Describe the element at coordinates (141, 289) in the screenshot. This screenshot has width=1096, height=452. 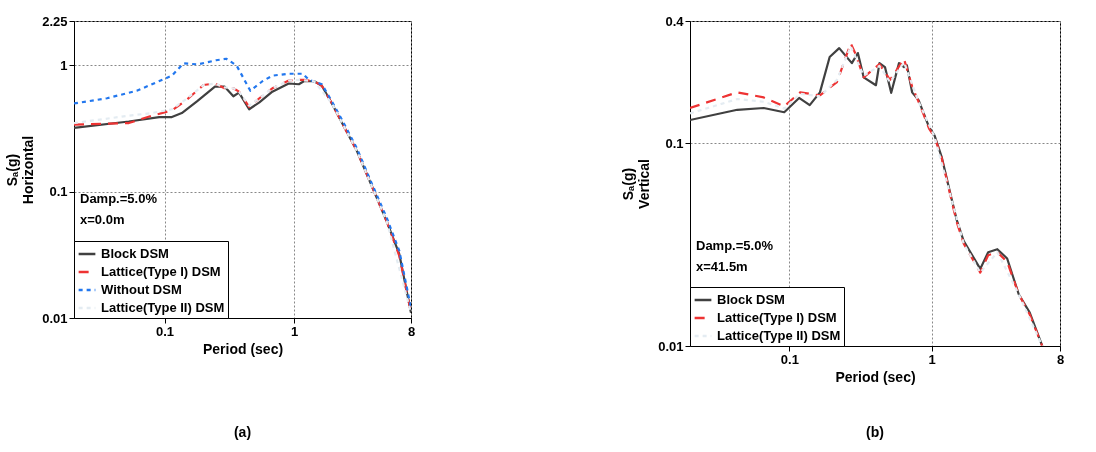
I see `legend-label: Without DSM` at that location.